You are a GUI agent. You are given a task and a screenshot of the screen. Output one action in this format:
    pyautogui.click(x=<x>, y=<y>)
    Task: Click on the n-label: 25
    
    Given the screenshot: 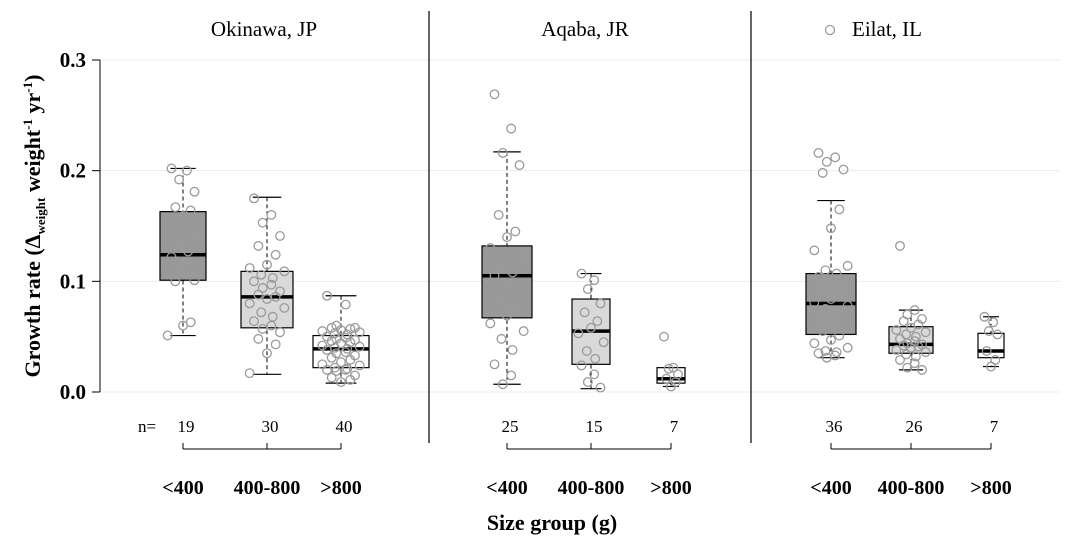 What is the action you would take?
    pyautogui.click(x=510, y=426)
    